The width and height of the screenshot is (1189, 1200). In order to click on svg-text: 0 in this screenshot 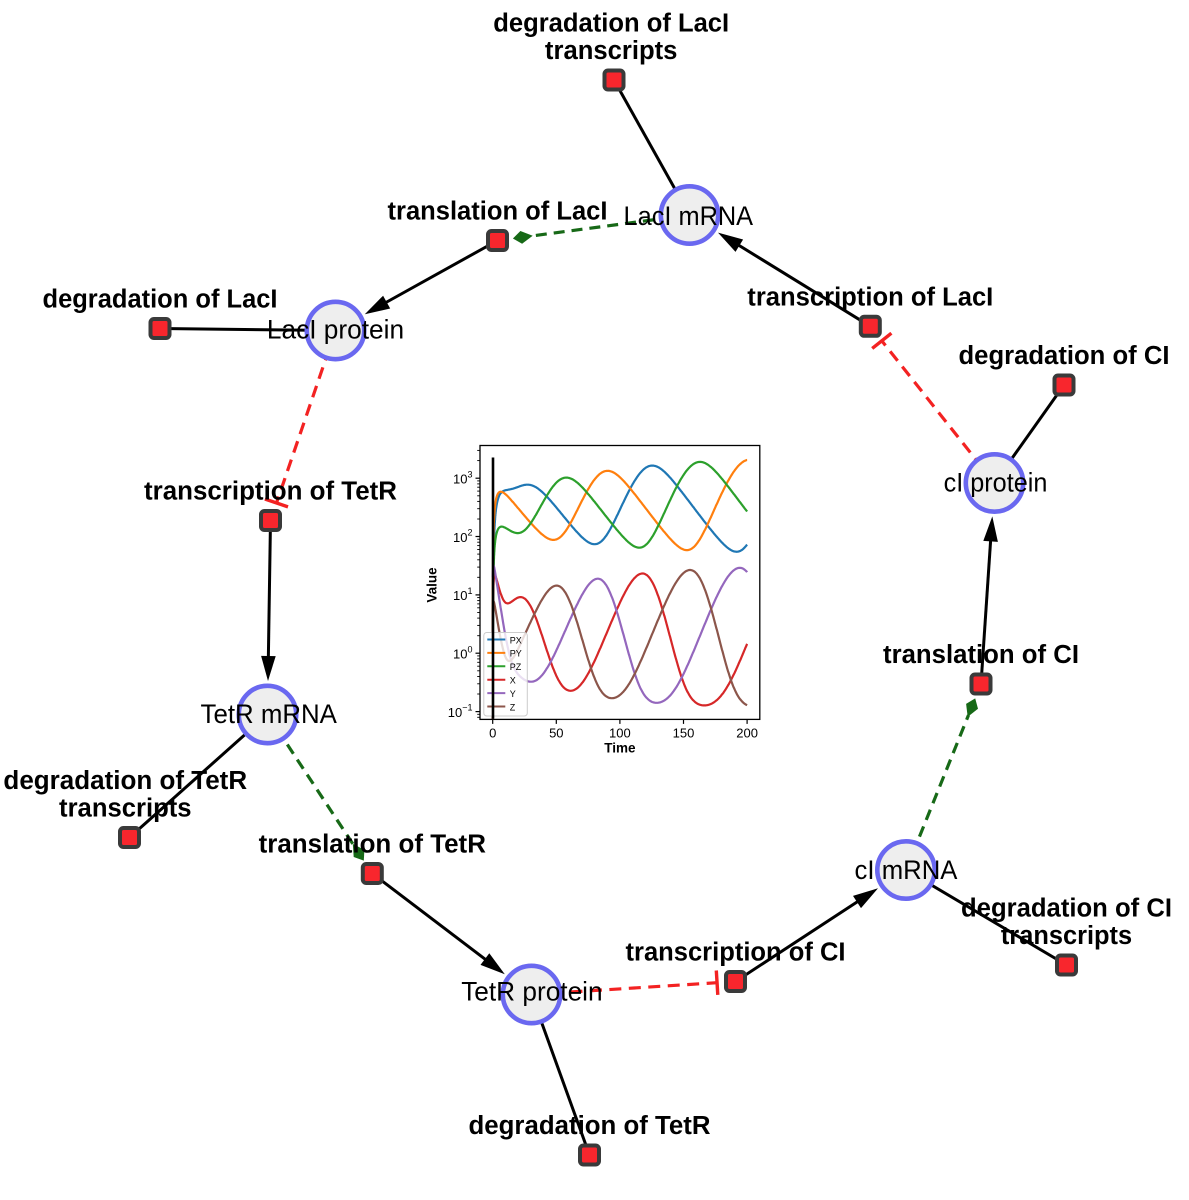, I will do `click(492, 732)`.